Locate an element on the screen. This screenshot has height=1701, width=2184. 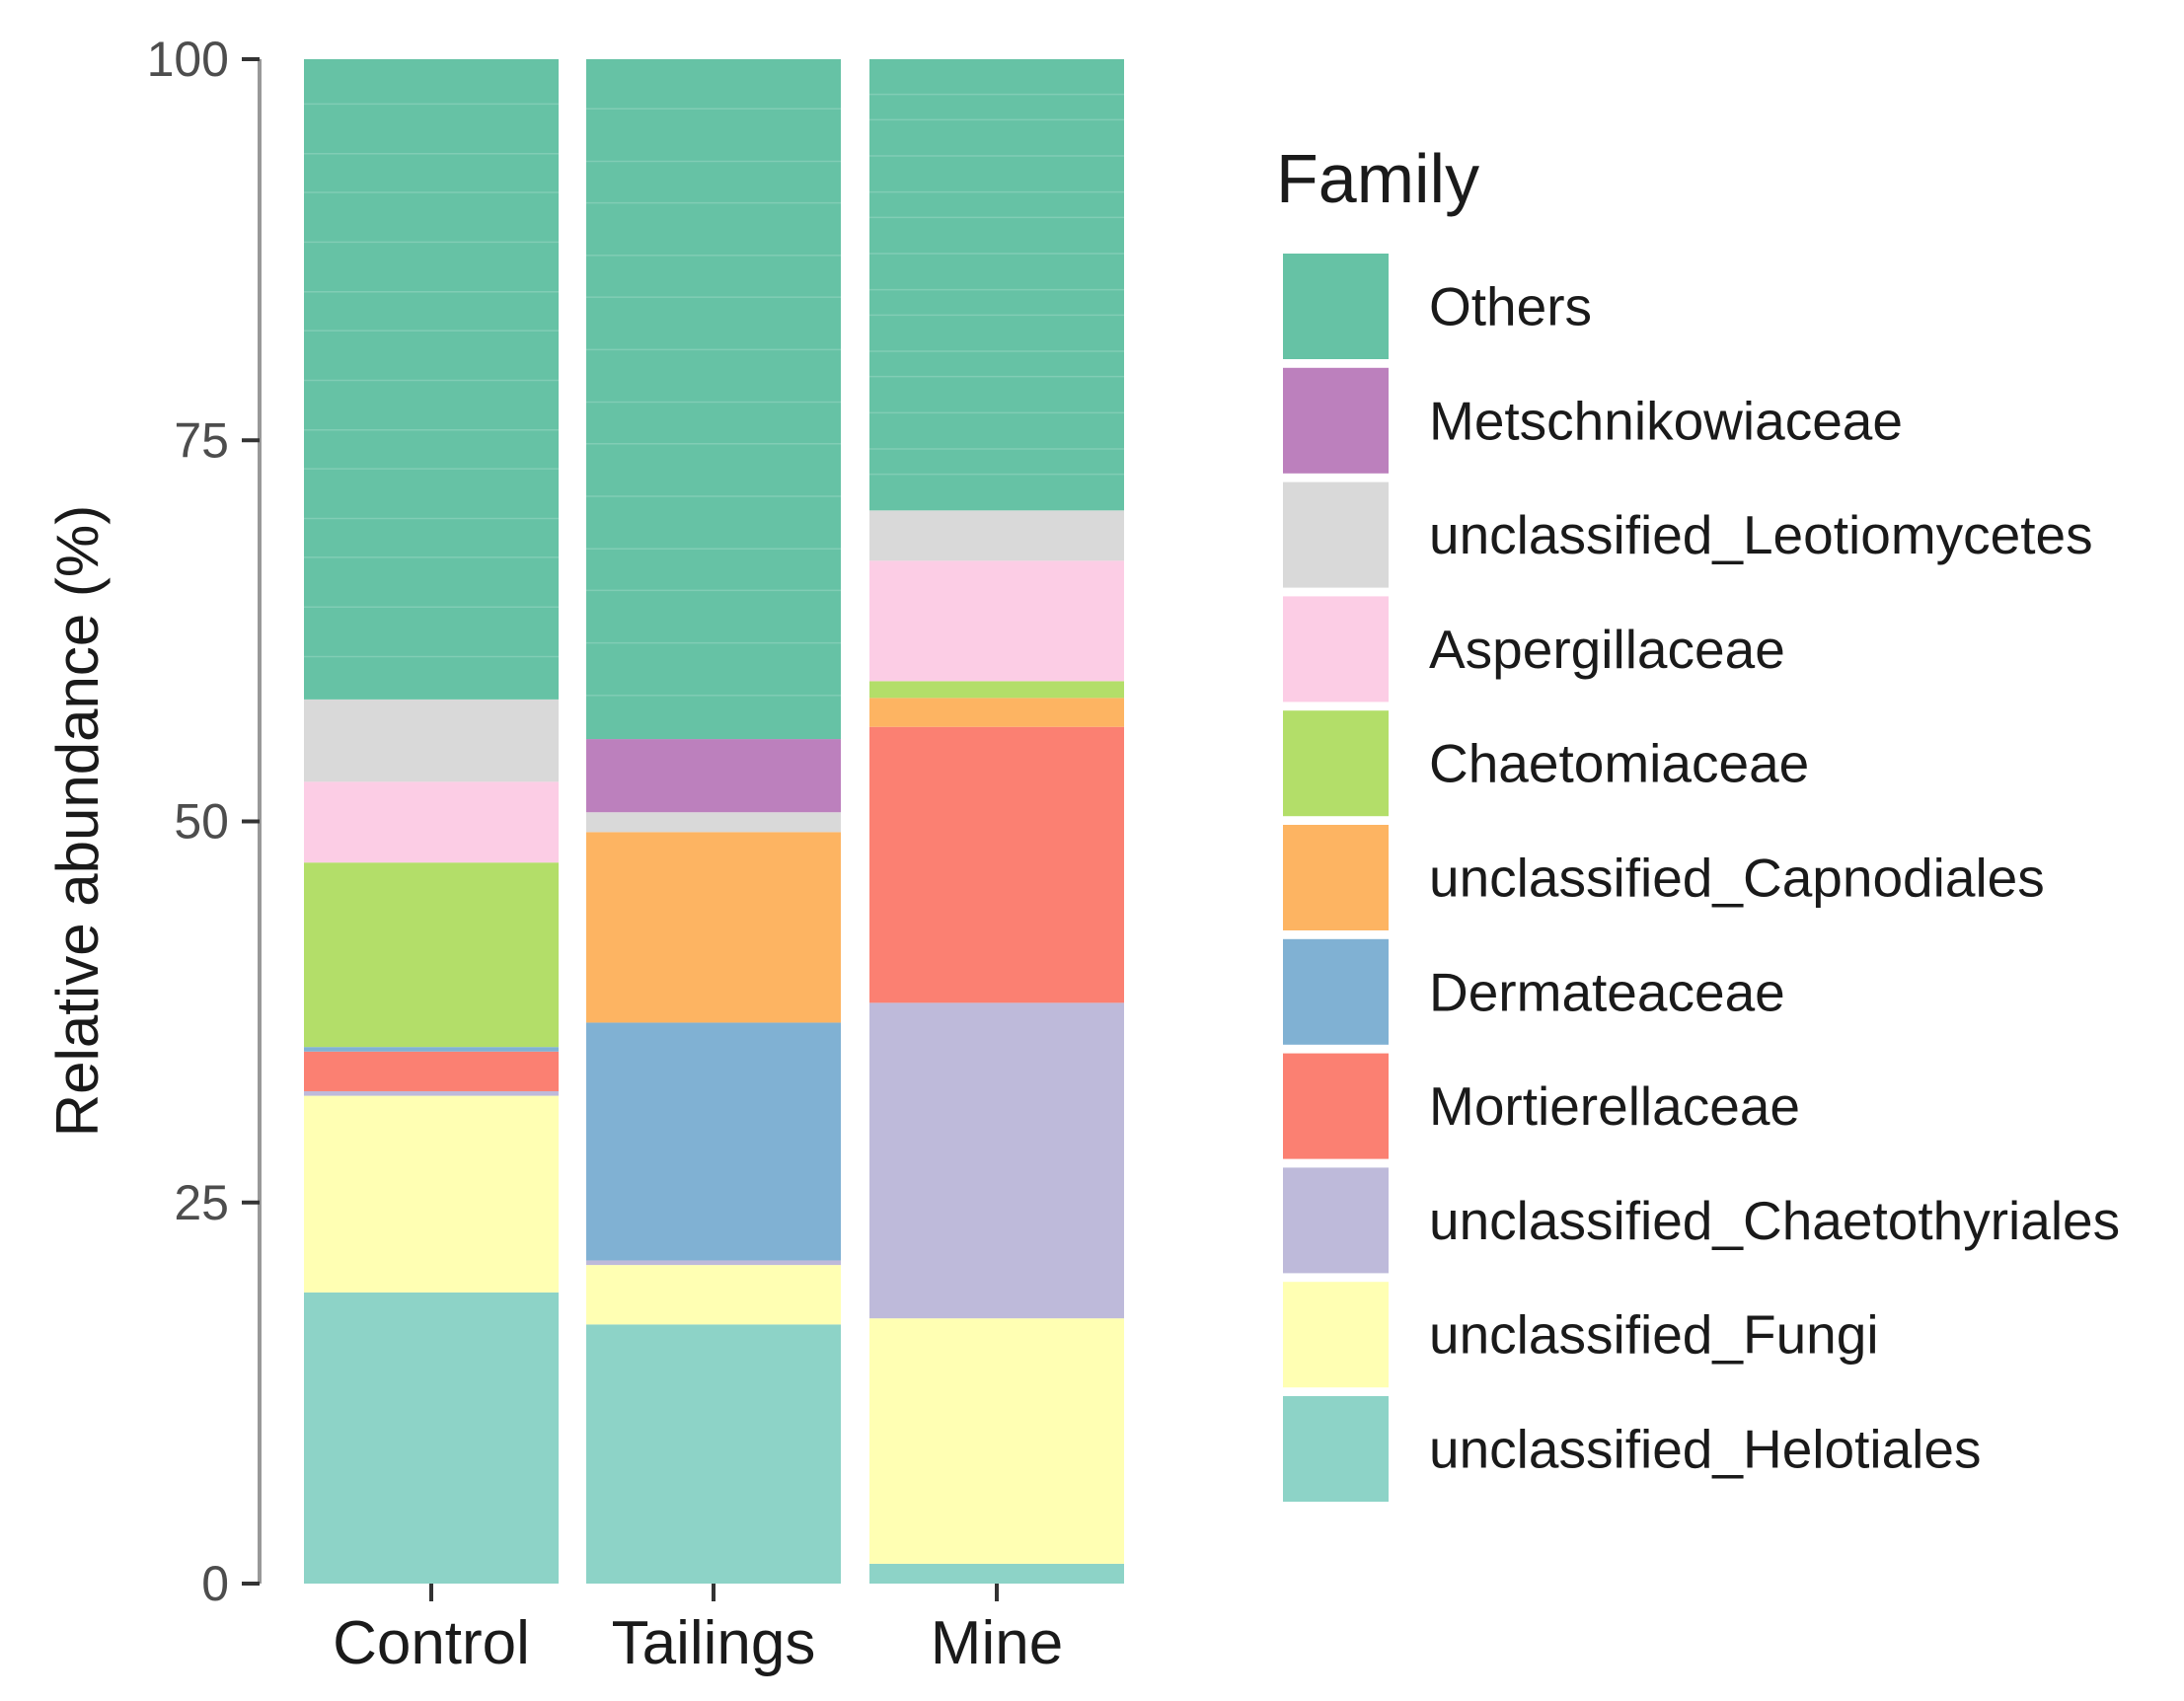
bar-tailings-unclassified-fungi is located at coordinates (713, 1295).